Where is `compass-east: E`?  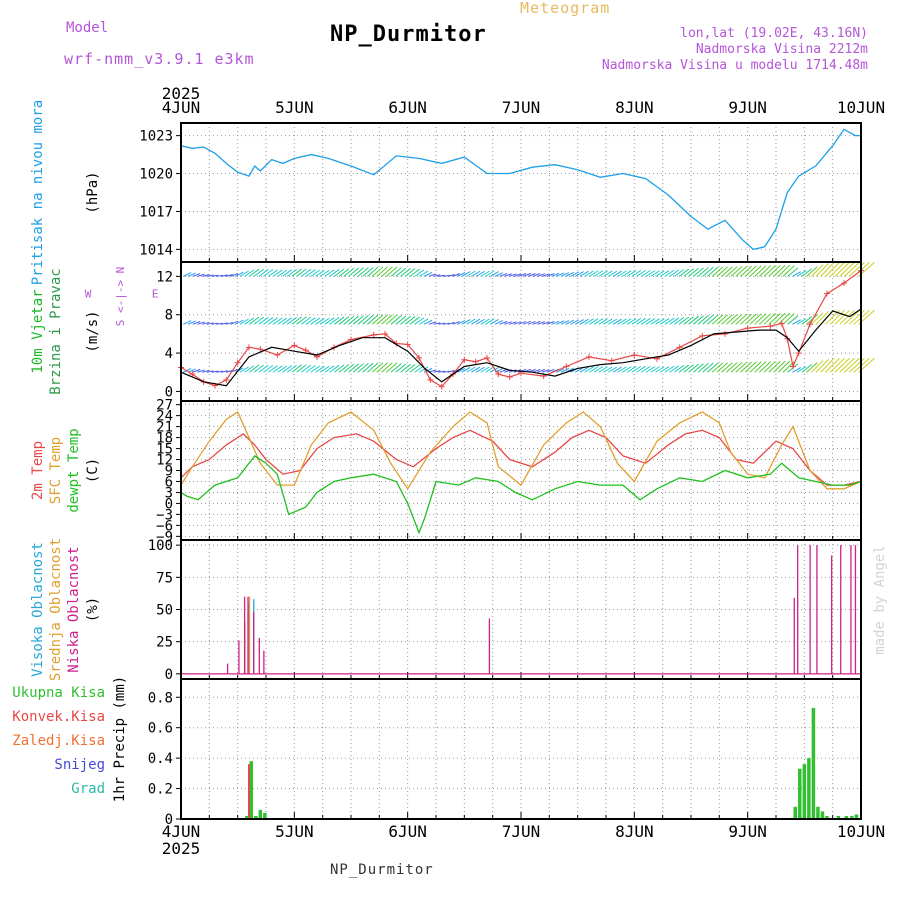
compass-east: E is located at coordinates (155, 294).